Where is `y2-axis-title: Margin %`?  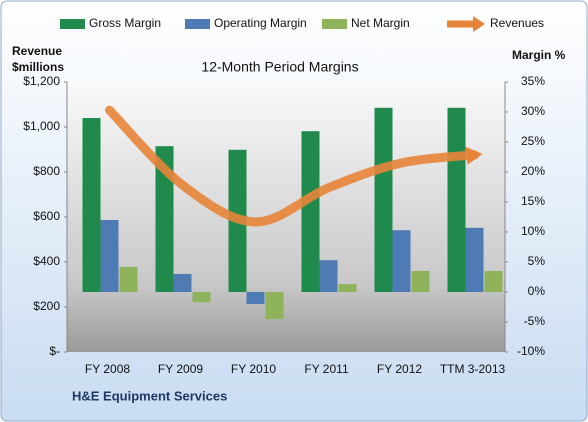
y2-axis-title: Margin % is located at coordinates (539, 55).